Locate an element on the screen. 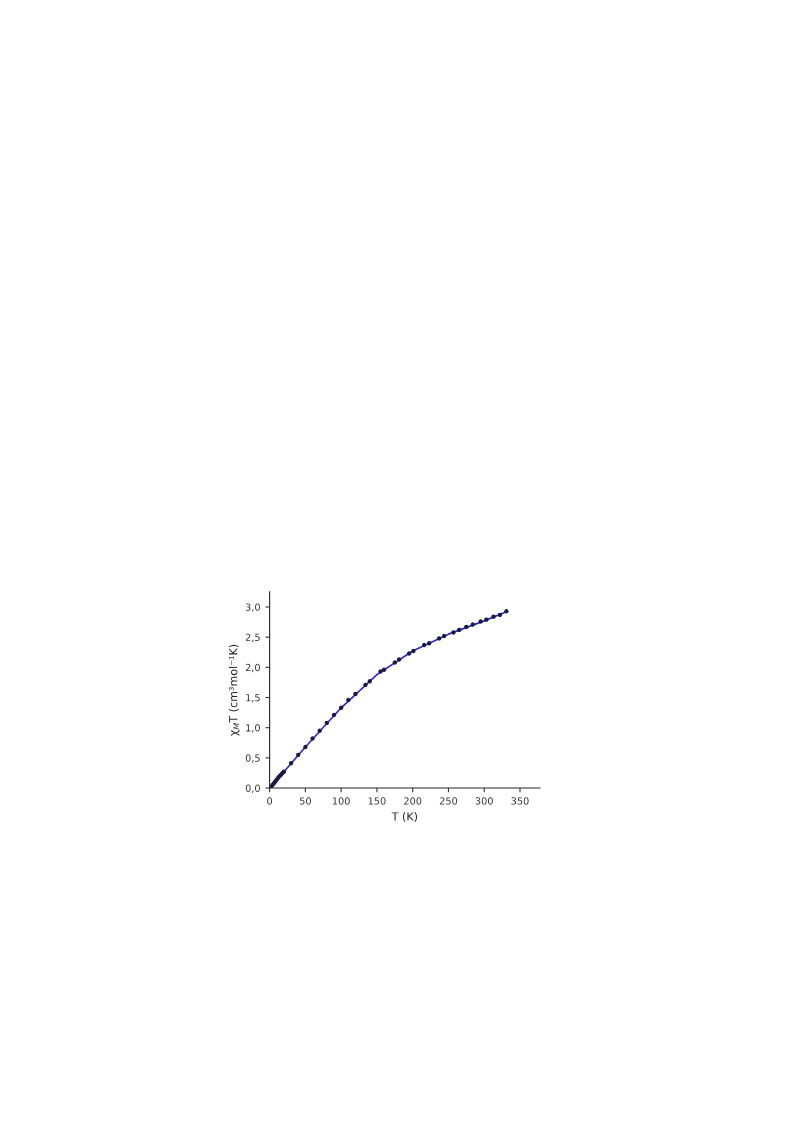 This screenshot has height=1121, width=793. x-axis-title: T (K) is located at coordinates (404, 817).